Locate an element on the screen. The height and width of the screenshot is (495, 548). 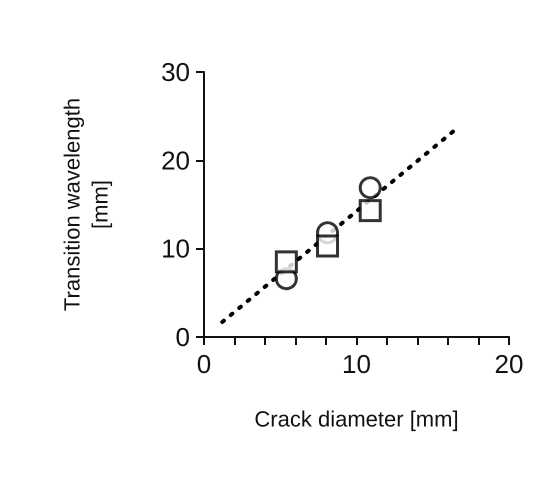
y-axis-title: Transition wavelength [mm] is located at coordinates (86, 205).